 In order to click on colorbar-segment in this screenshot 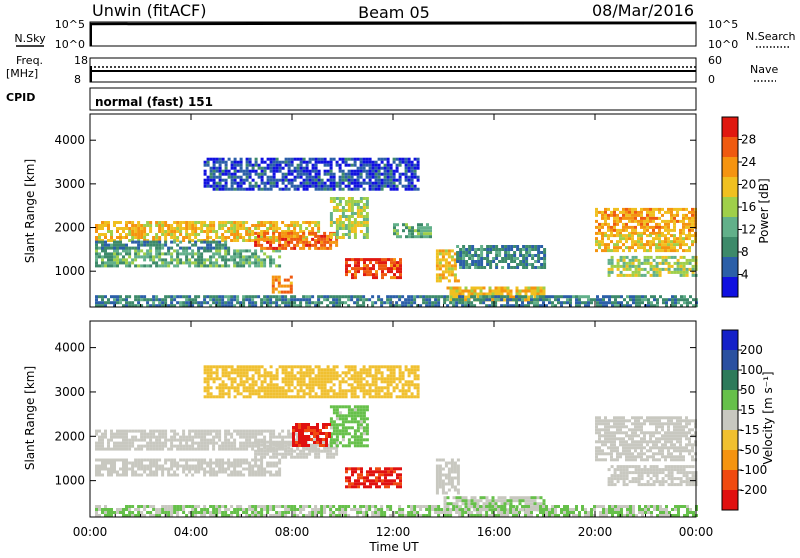, I will do `click(730, 267)`.